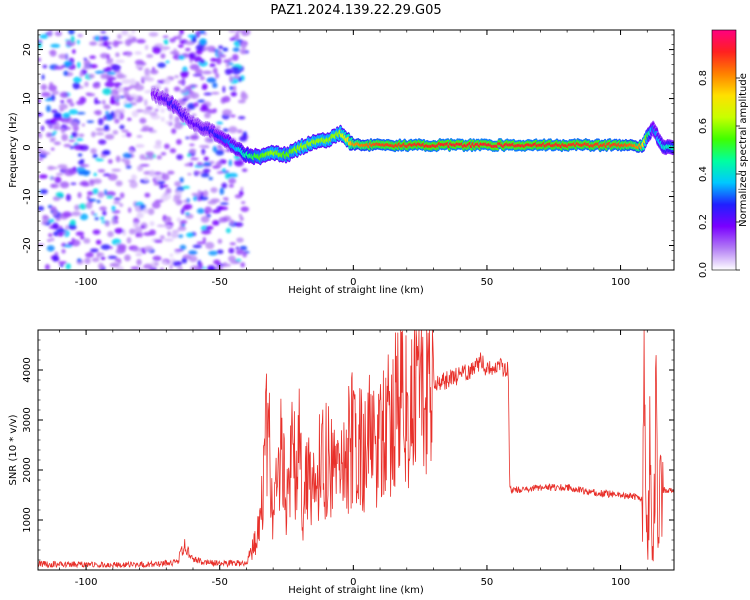 The height and width of the screenshot is (600, 750). Describe the element at coordinates (27, 196) in the screenshot. I see `spectrogram-y-tick-label: -10` at that location.